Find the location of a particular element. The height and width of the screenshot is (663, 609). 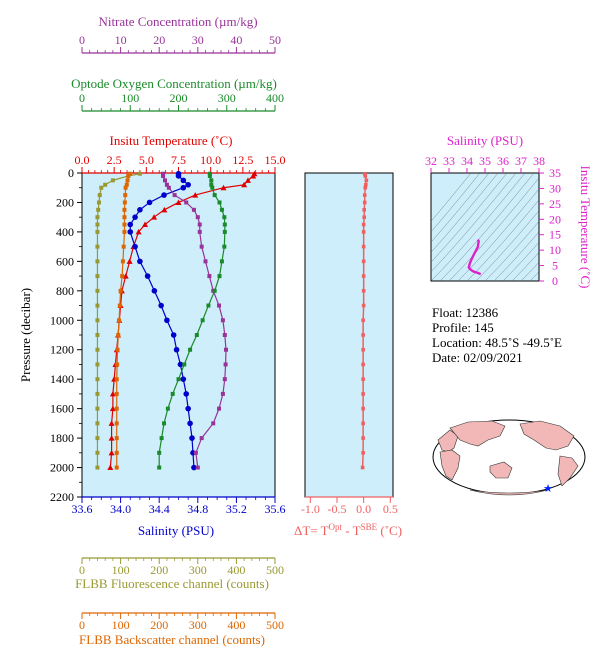

oxygen-axis: 0 100 200 300 400 is located at coordinates (181, 101).